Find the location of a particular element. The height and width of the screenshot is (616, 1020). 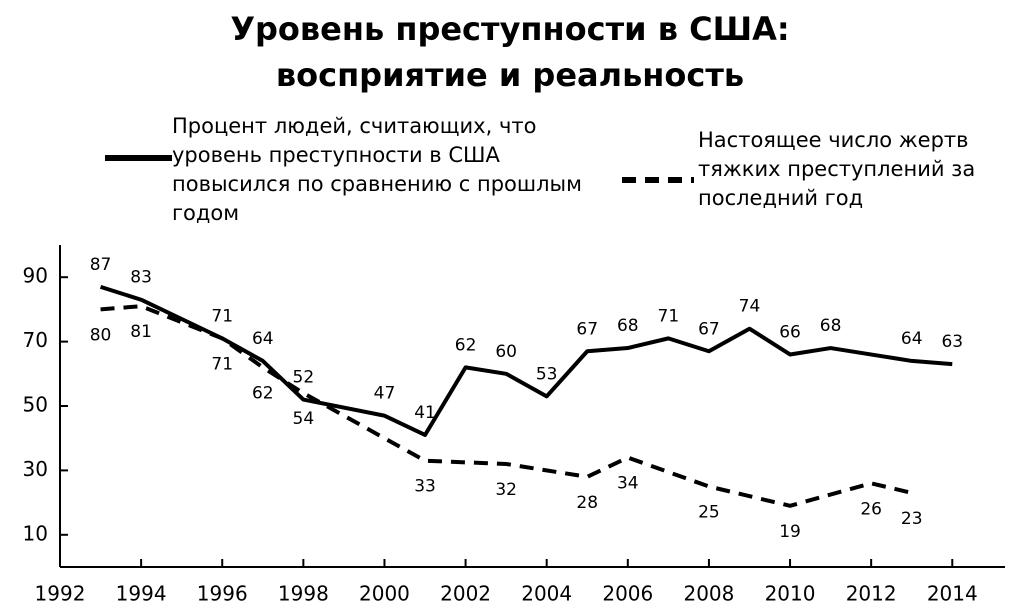

x-tick-label: 2006 is located at coordinates (627, 594).